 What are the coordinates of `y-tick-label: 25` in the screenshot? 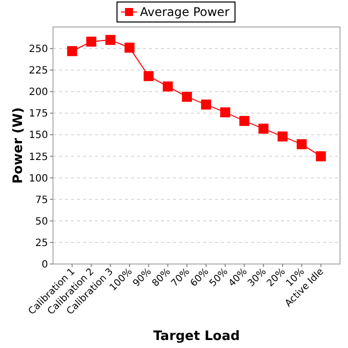 It's located at (41, 243).